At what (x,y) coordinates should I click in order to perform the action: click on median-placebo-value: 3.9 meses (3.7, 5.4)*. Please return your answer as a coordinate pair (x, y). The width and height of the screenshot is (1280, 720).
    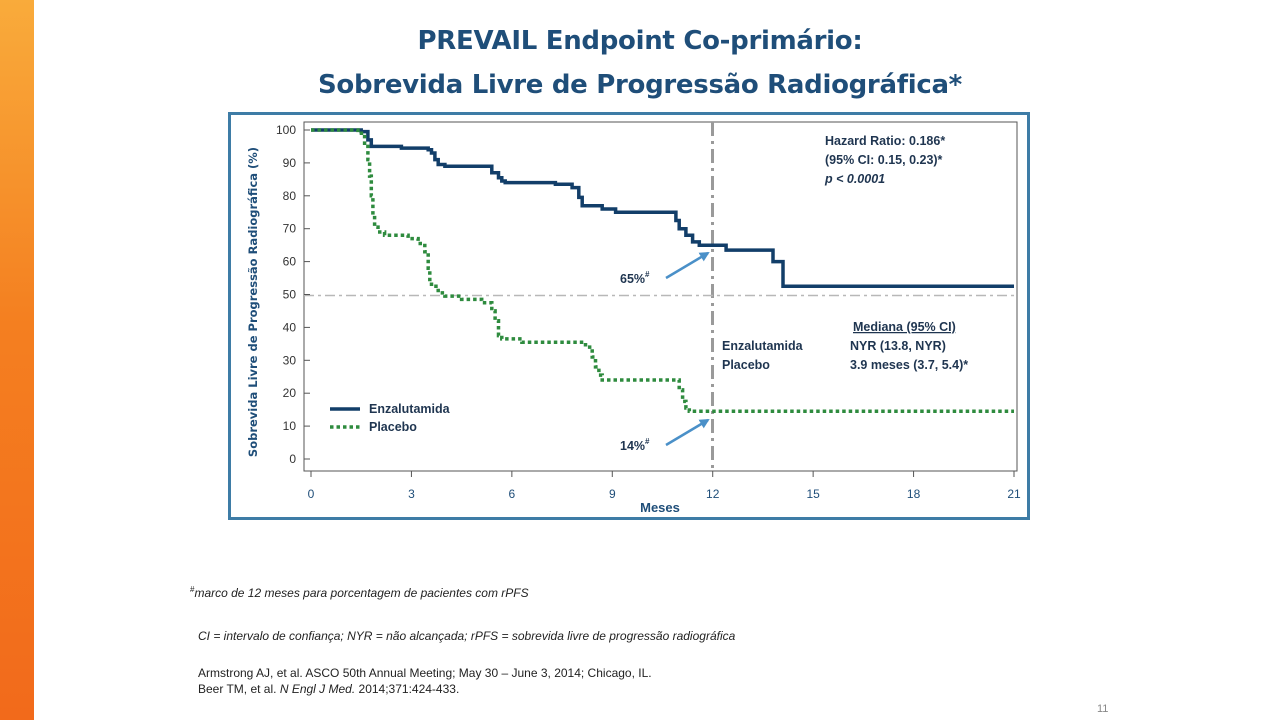
    Looking at the image, I should click on (909, 365).